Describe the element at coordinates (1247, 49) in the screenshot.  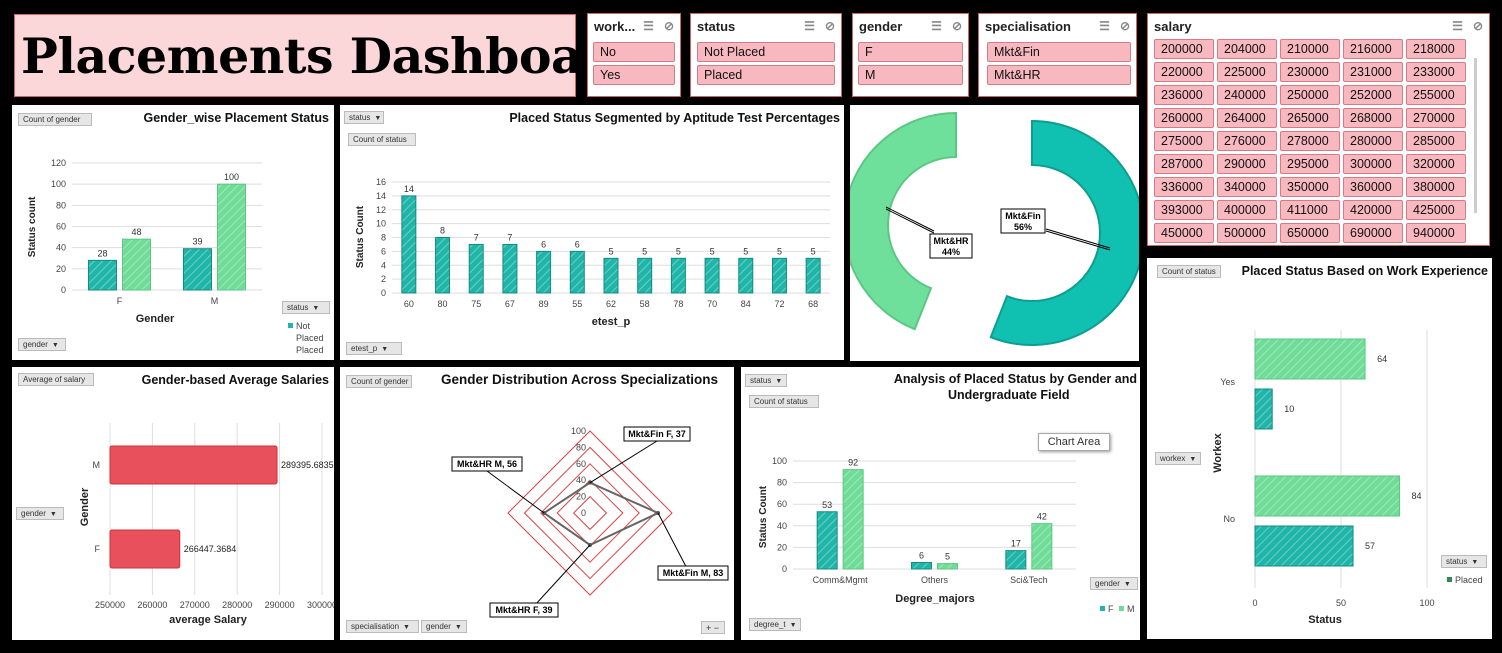
I see `salary-slicer-item: 204000` at that location.